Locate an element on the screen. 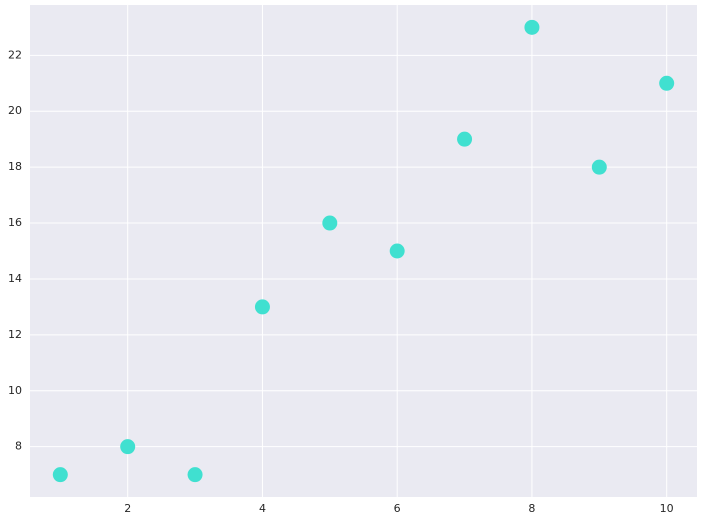  y-tick-label: 16 is located at coordinates (15, 222).